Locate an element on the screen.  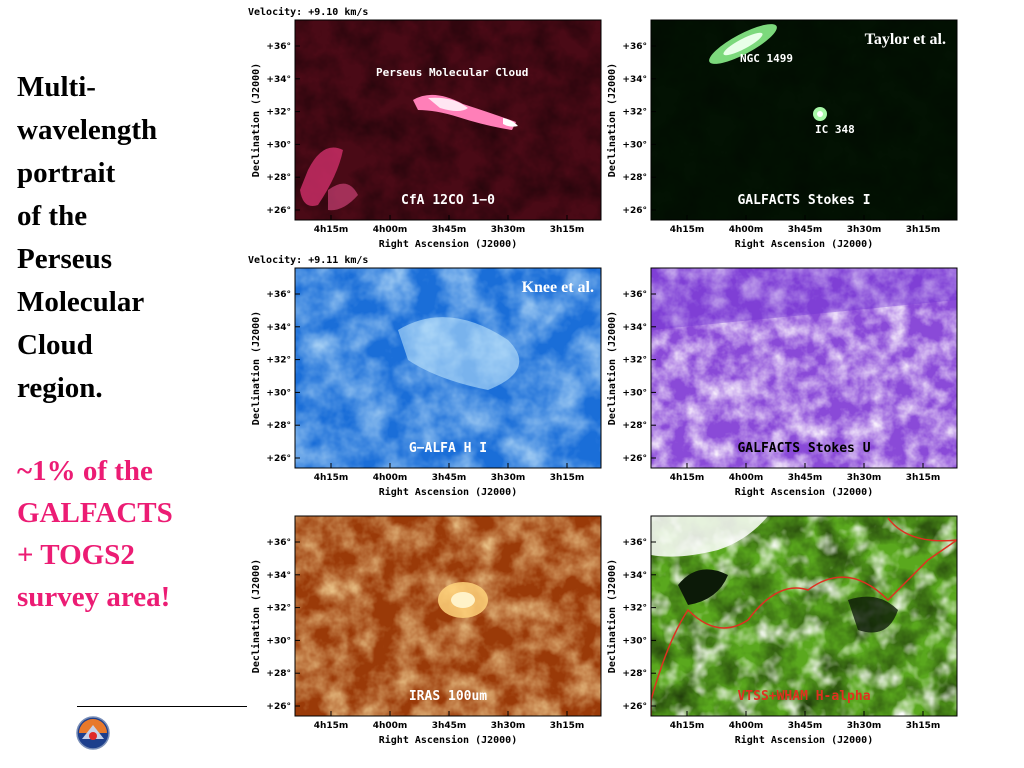
title-line: wavelength is located at coordinates (87, 130).